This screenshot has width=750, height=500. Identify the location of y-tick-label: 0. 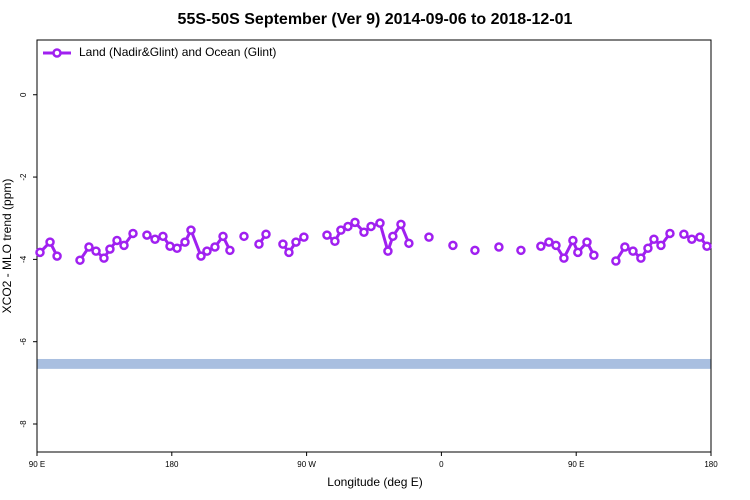
(23, 94).